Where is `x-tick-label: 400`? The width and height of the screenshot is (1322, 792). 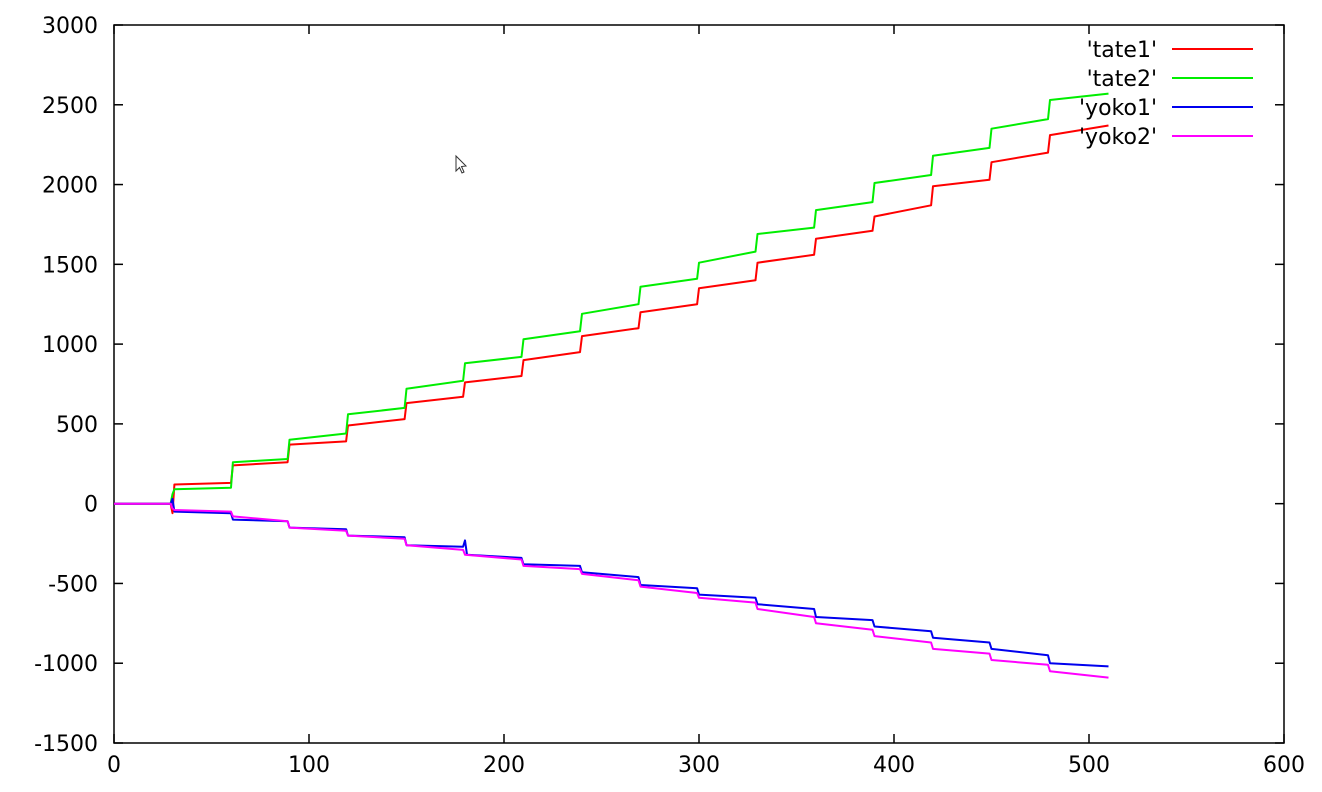 x-tick-label: 400 is located at coordinates (894, 765).